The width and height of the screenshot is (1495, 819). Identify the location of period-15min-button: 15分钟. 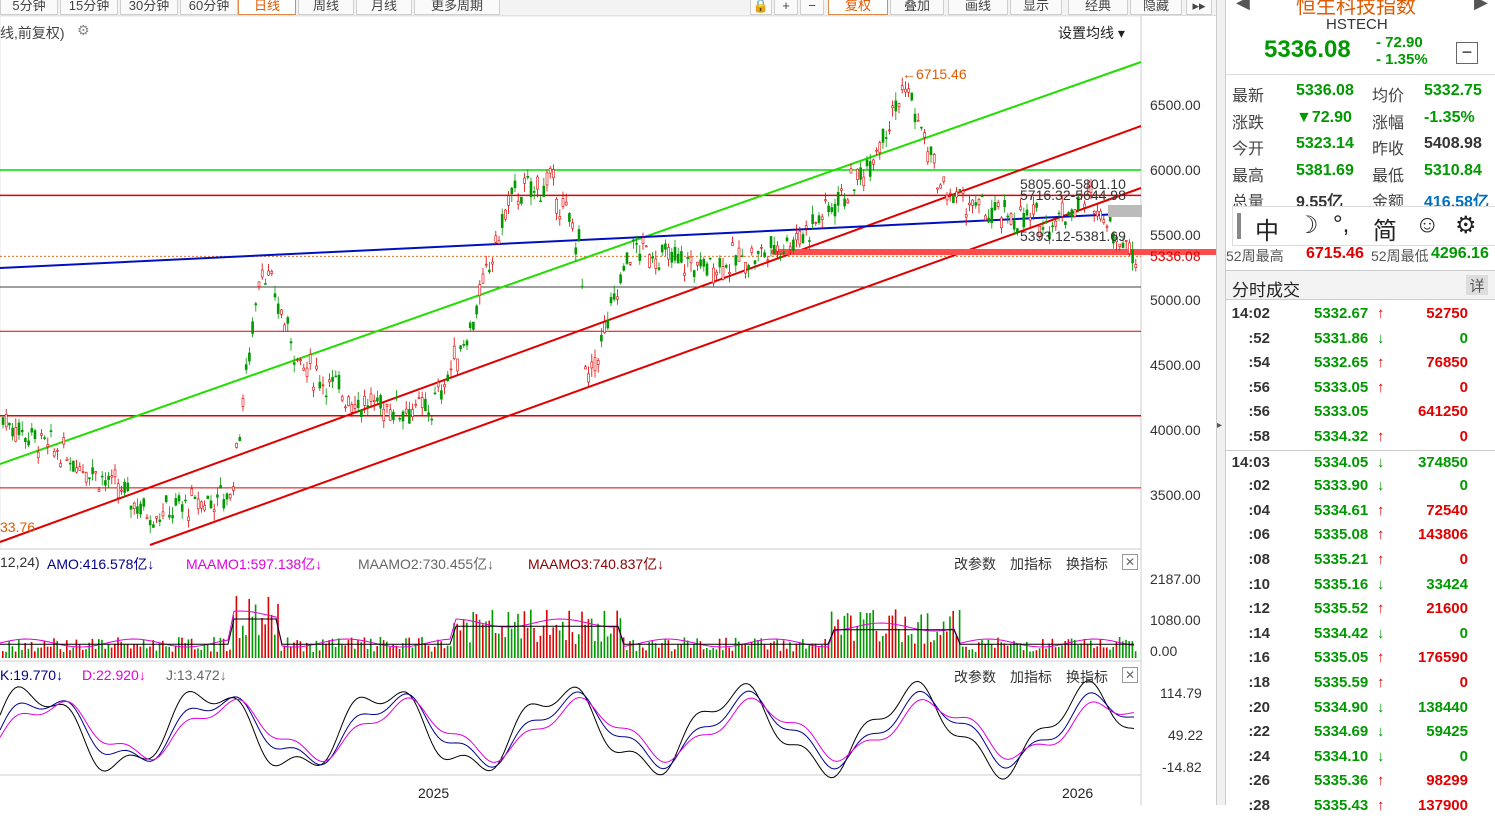
(89, 7).